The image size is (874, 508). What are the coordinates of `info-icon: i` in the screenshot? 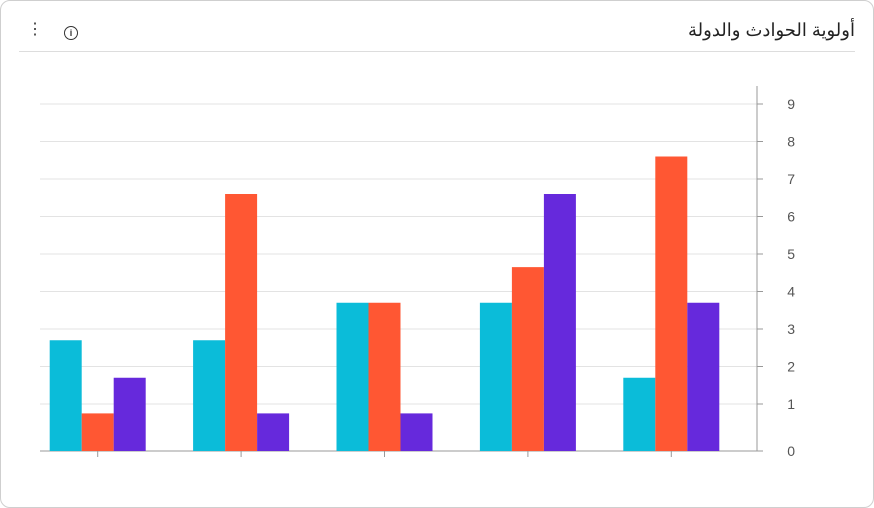 It's located at (71, 33).